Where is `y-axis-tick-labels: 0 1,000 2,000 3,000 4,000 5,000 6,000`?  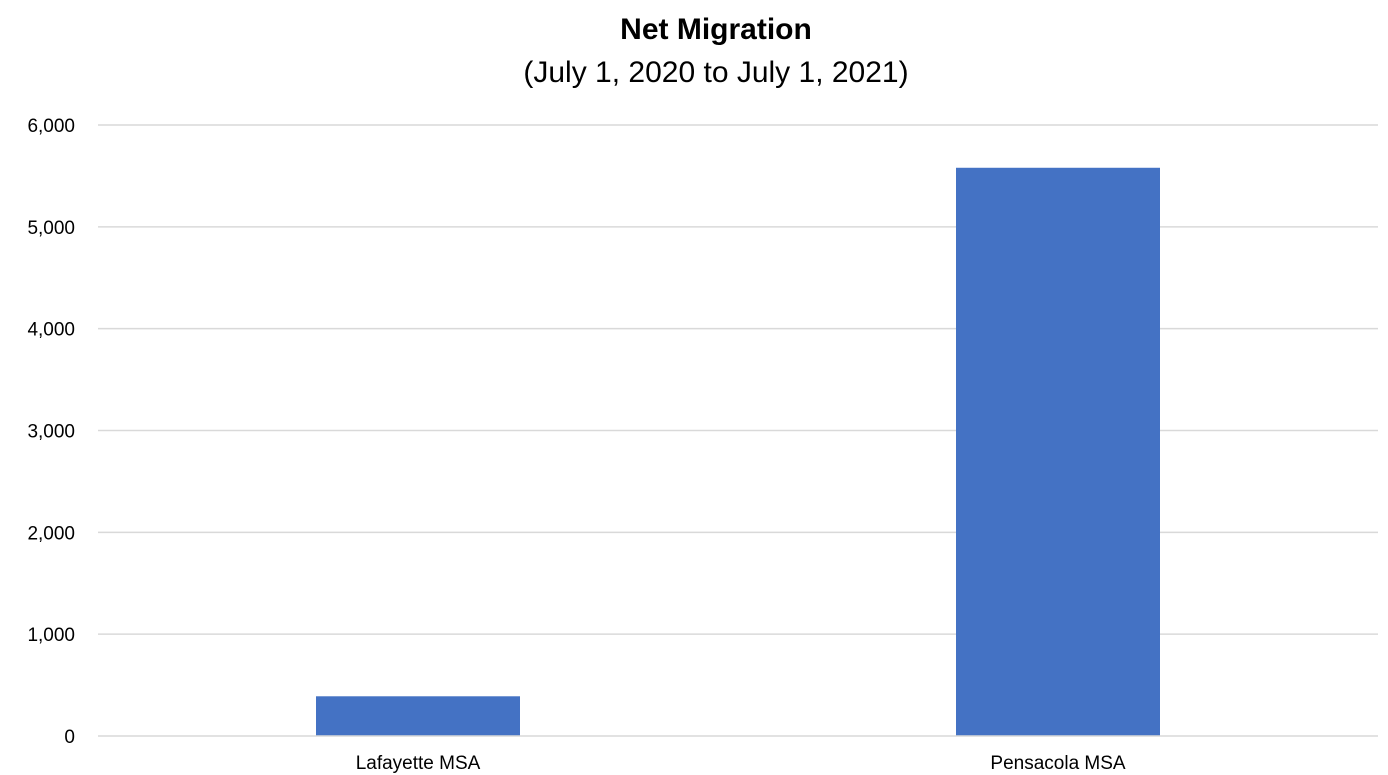
y-axis-tick-labels: 0 1,000 2,000 3,000 4,000 5,000 6,000 is located at coordinates (51, 432).